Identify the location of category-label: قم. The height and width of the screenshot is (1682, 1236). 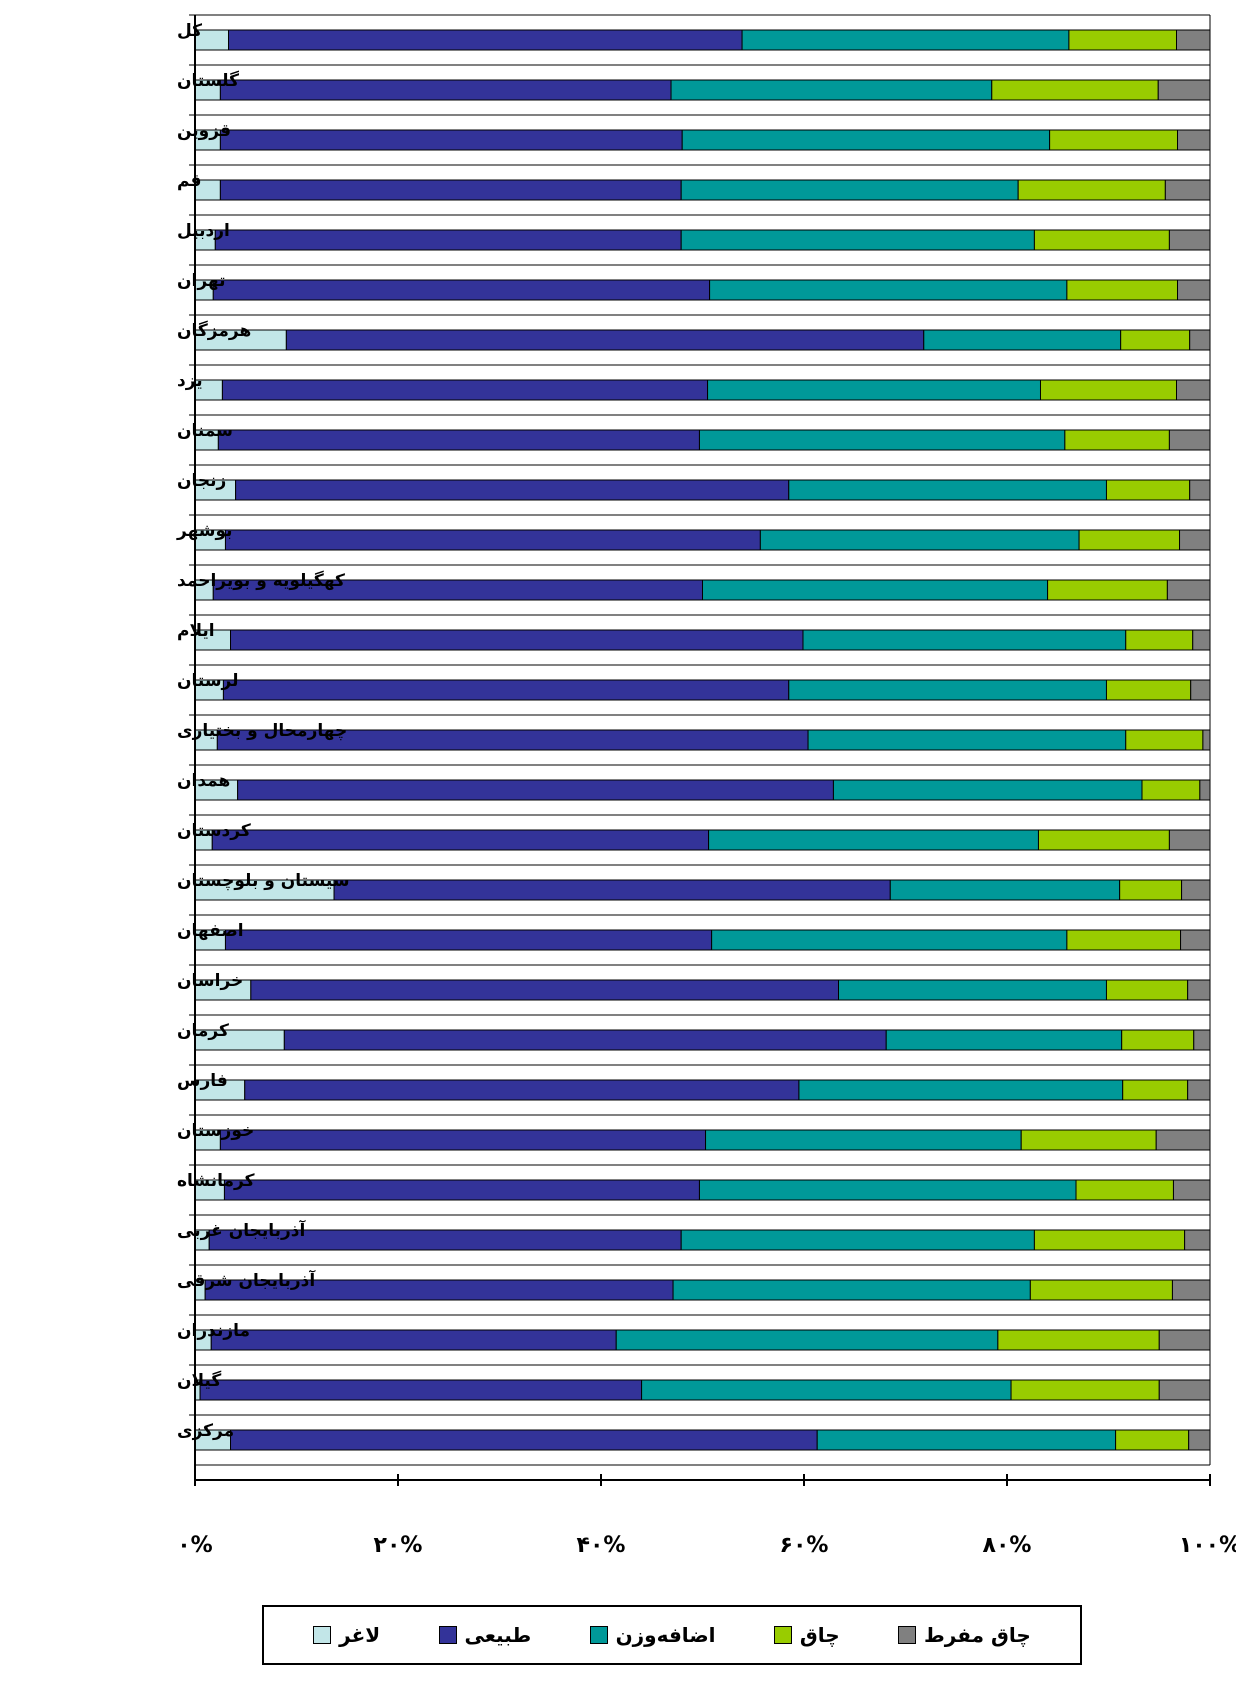
(189, 181).